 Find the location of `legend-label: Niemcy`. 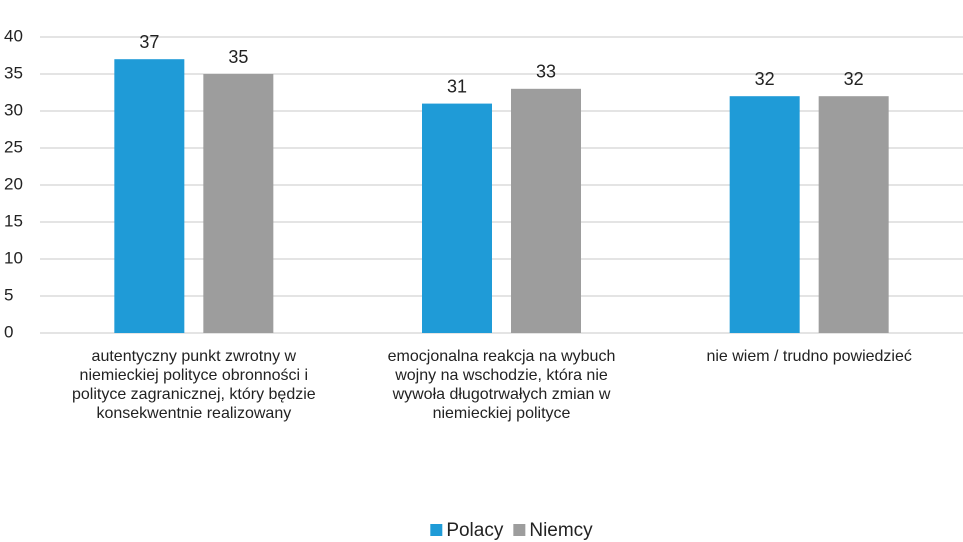

legend-label: Niemcy is located at coordinates (561, 530).